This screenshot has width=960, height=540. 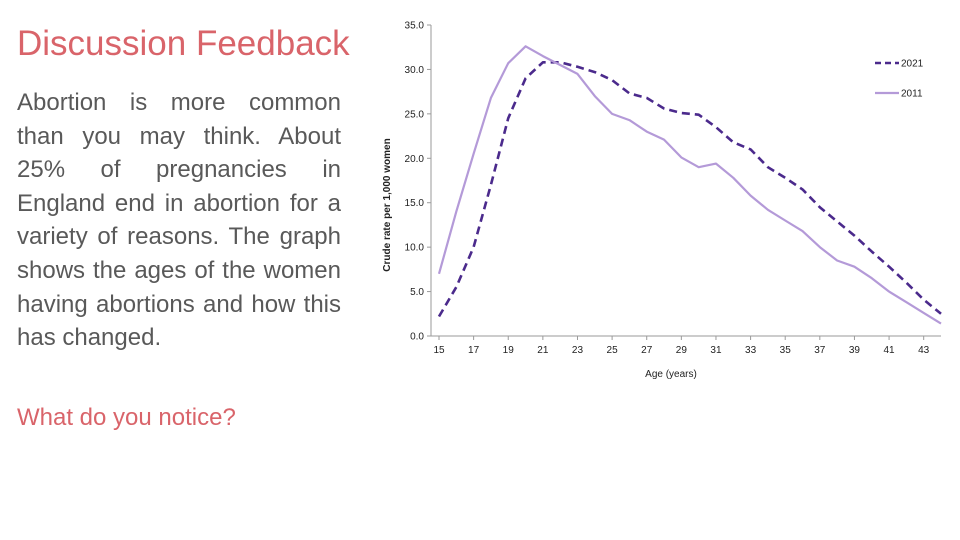 What do you see at coordinates (716, 350) in the screenshot?
I see `x-tick-label: 31` at bounding box center [716, 350].